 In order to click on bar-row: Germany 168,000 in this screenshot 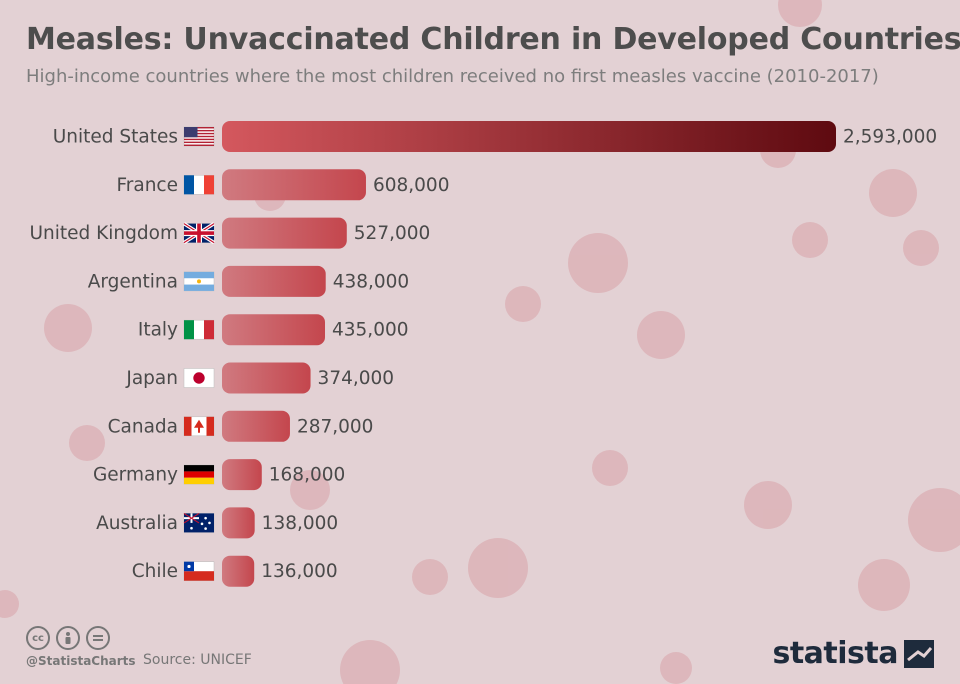, I will do `click(219, 475)`.